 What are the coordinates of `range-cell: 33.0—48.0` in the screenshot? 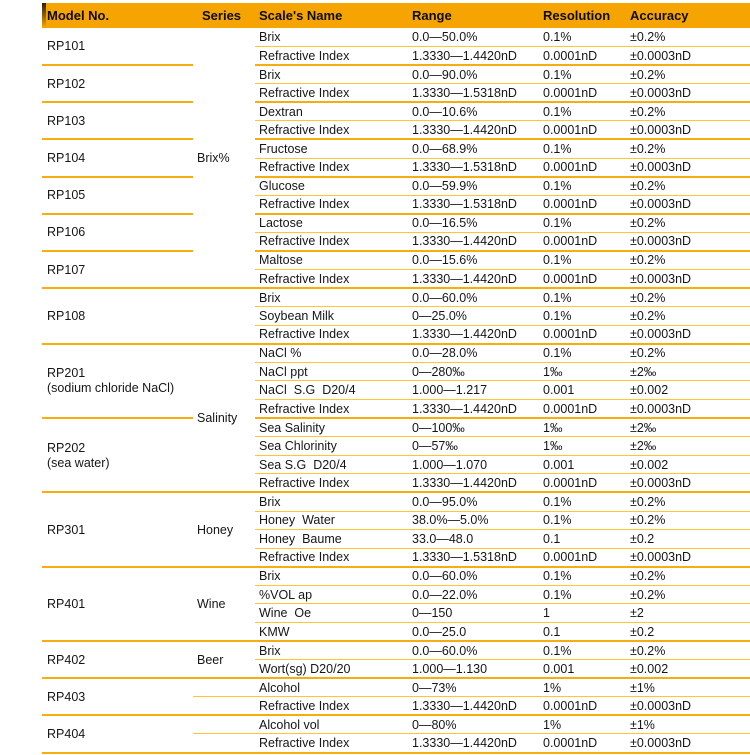 It's located at (477, 539).